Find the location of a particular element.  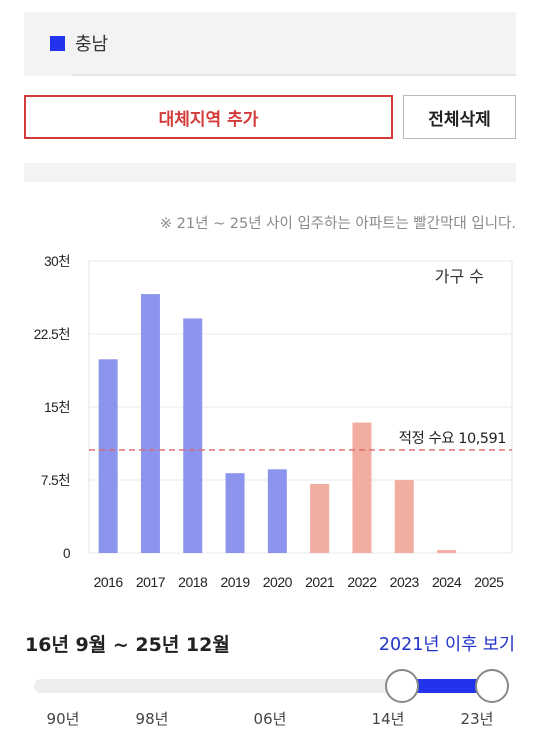

clear-all-button: 전체삭제 is located at coordinates (459, 117).